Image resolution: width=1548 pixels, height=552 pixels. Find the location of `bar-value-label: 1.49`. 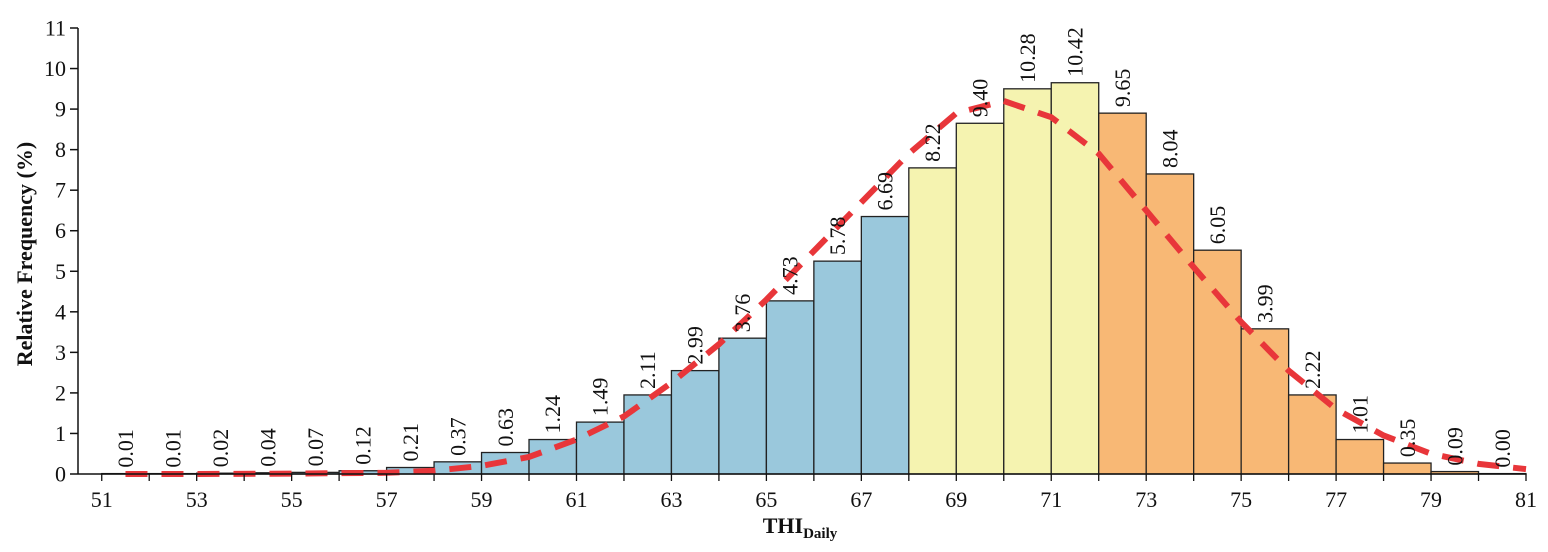

bar-value-label: 1.49 is located at coordinates (600, 397).